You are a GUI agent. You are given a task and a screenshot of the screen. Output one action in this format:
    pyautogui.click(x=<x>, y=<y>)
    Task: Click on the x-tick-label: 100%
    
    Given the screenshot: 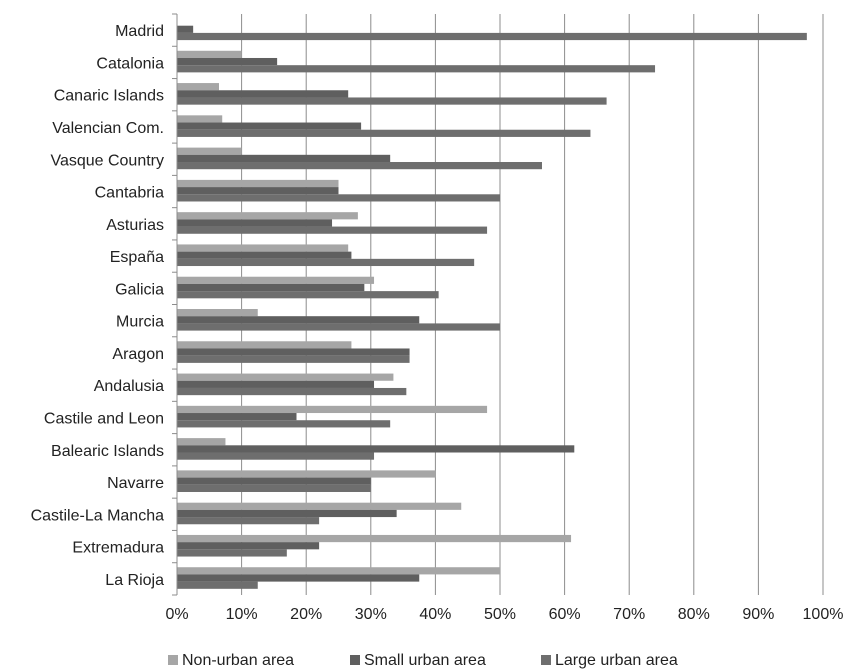 What is the action you would take?
    pyautogui.click(x=823, y=614)
    